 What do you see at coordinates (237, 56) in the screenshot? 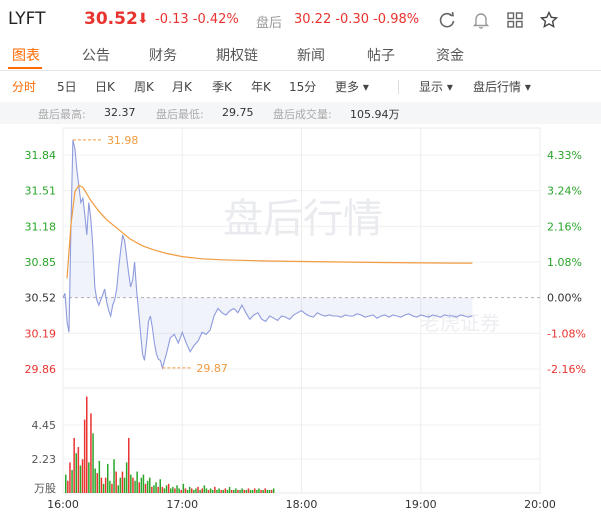
I see `tab-options-chain: 期权链` at bounding box center [237, 56].